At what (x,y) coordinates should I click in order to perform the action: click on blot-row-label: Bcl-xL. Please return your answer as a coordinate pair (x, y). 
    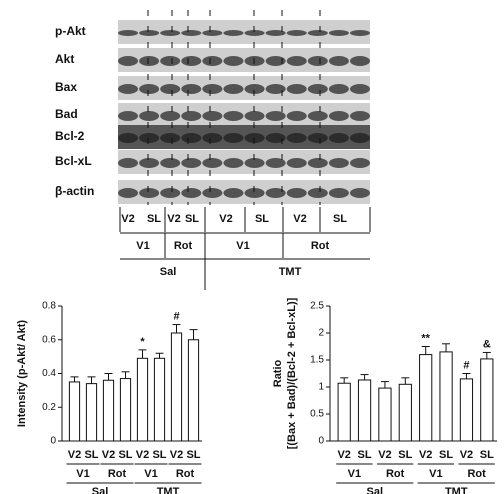
    Looking at the image, I should click on (73, 161).